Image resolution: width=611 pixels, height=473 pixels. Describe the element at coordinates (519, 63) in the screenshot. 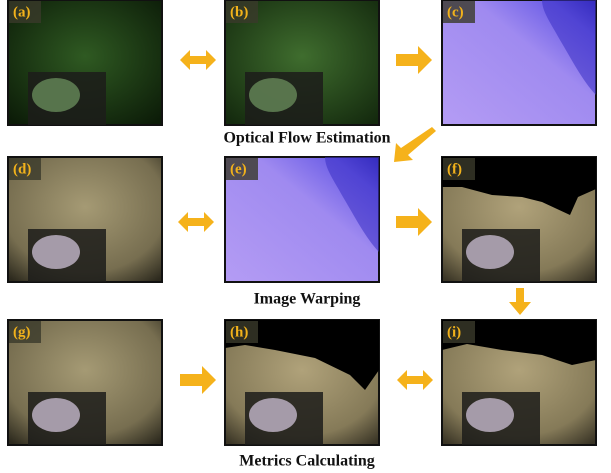

I see `panel: (c)` at that location.